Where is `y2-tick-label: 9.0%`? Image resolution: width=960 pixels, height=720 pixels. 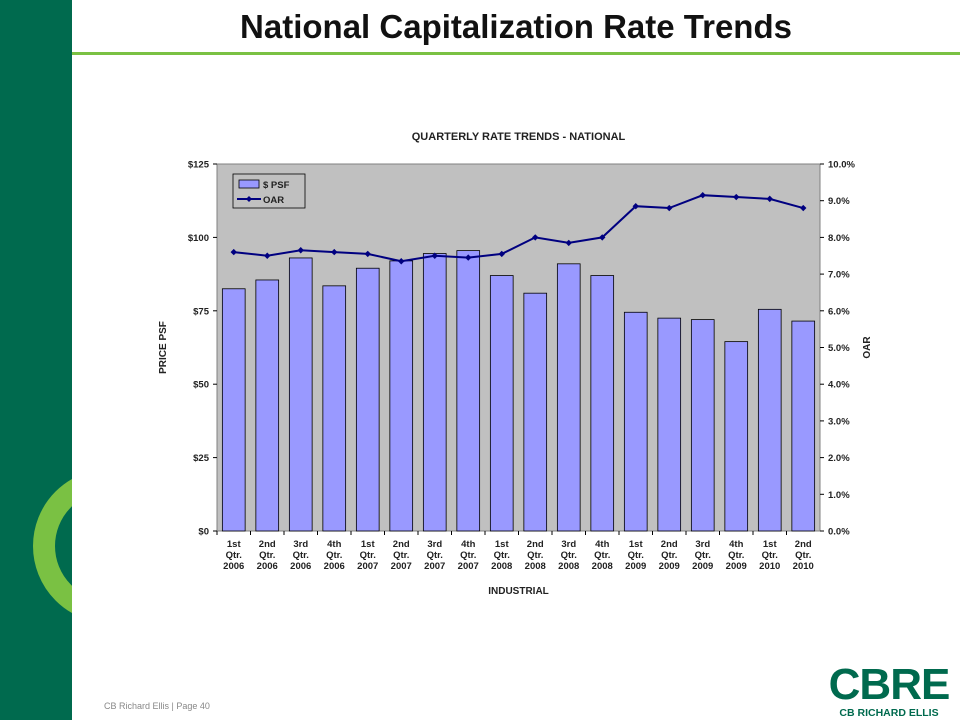
y2-tick-label: 9.0% is located at coordinates (839, 201).